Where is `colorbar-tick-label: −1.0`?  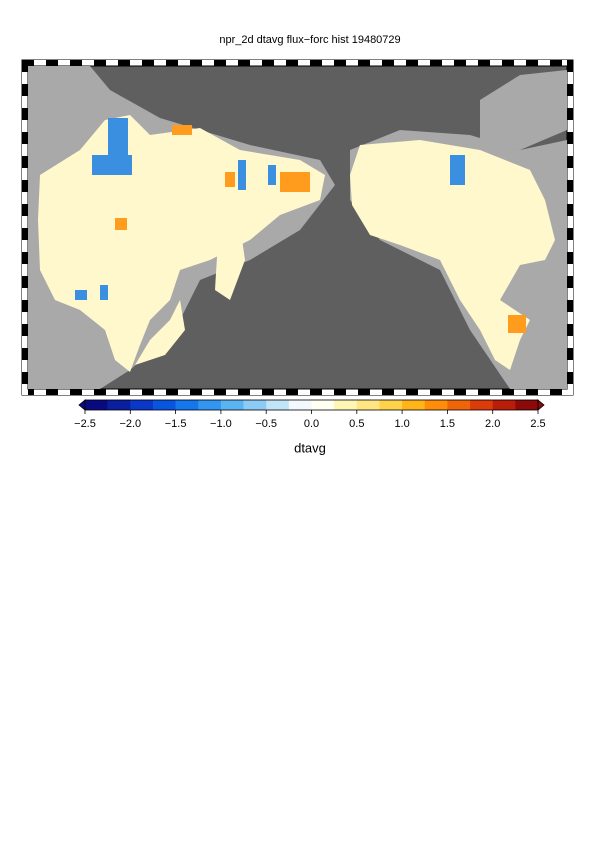
colorbar-tick-label: −1.0 is located at coordinates (221, 424).